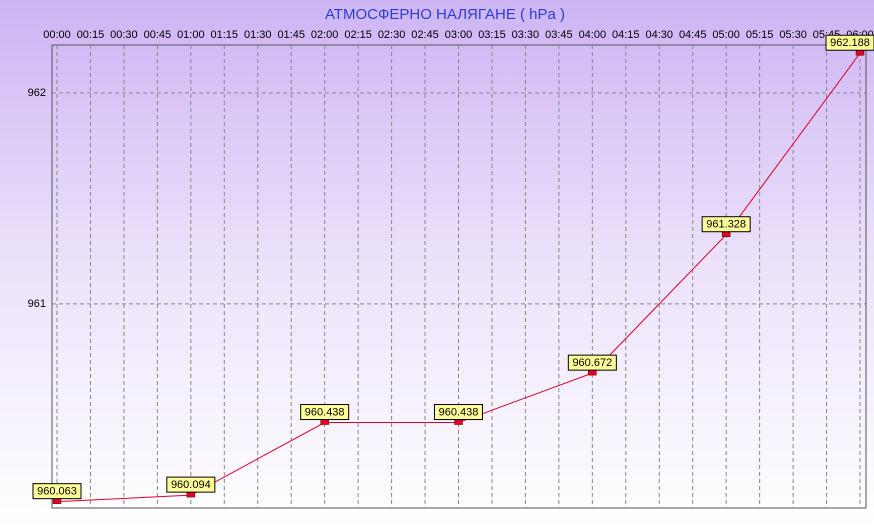  Describe the element at coordinates (225, 35) in the screenshot. I see `x-tick-label: 01:15` at that location.